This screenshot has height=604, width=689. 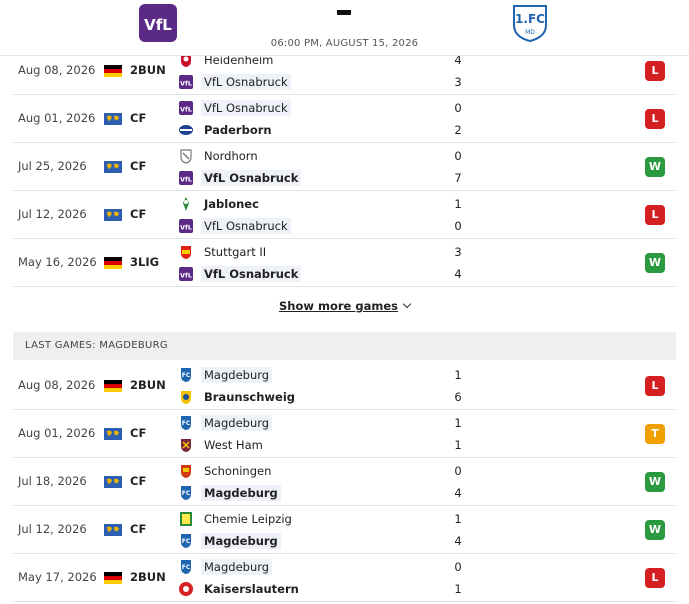 I want to click on magdeburg-crest-icon: FC, so click(x=186, y=423).